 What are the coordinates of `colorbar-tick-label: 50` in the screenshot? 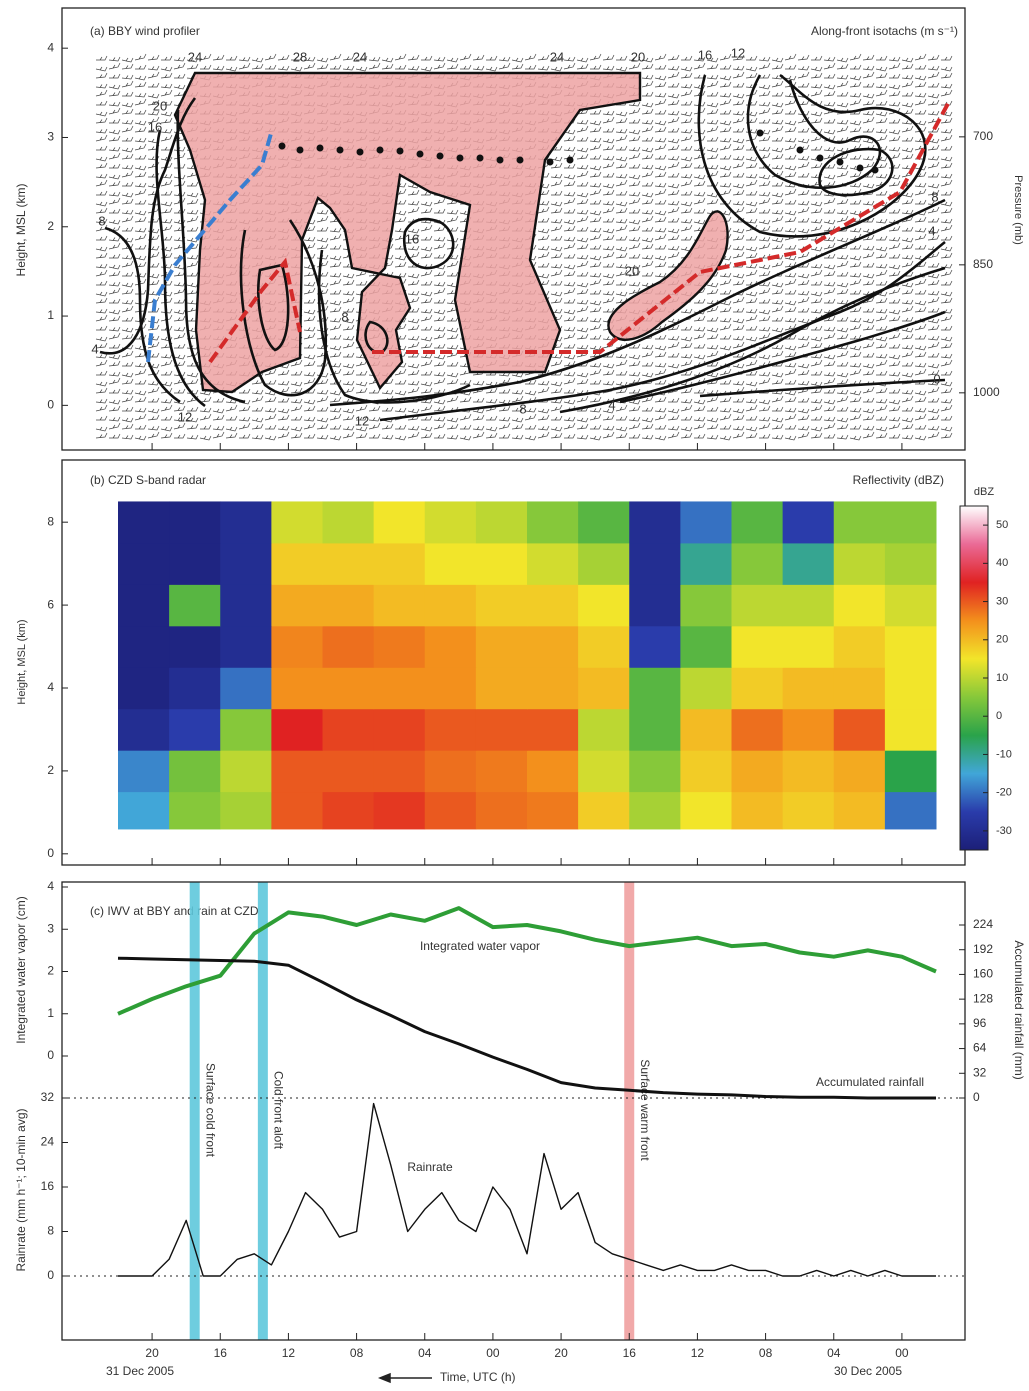 It's located at (1002, 525).